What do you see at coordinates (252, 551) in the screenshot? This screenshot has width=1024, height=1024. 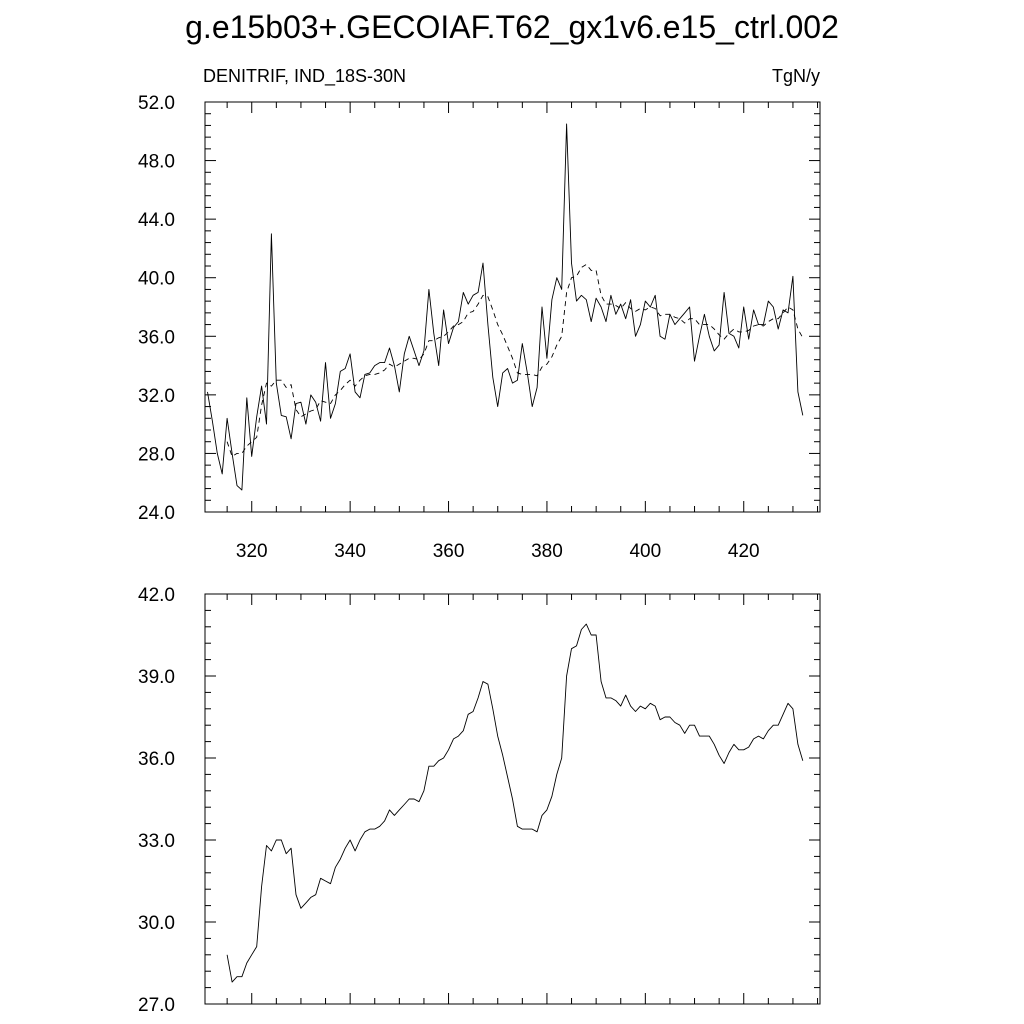 I see `top-x-tick-label: 320` at bounding box center [252, 551].